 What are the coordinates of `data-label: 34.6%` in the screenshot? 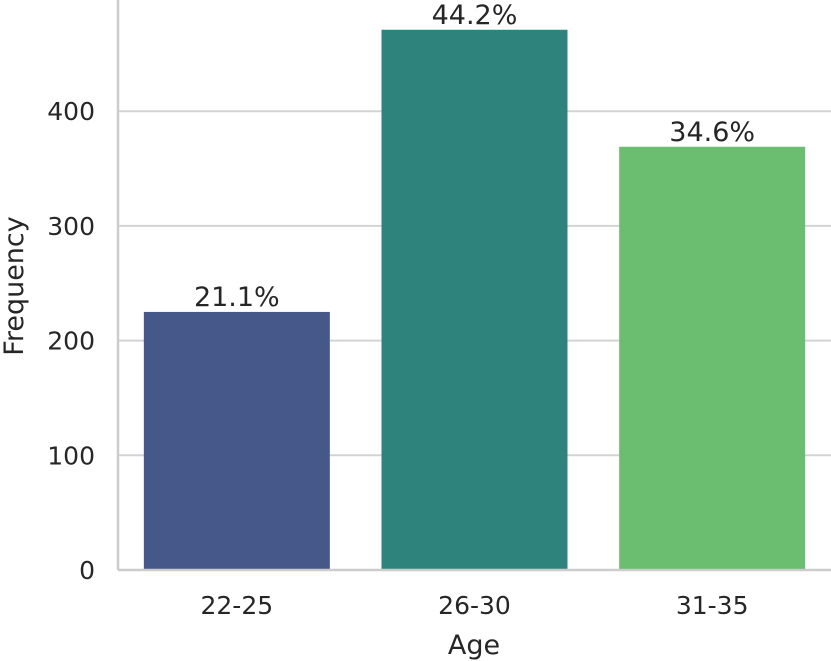 It's located at (712, 132).